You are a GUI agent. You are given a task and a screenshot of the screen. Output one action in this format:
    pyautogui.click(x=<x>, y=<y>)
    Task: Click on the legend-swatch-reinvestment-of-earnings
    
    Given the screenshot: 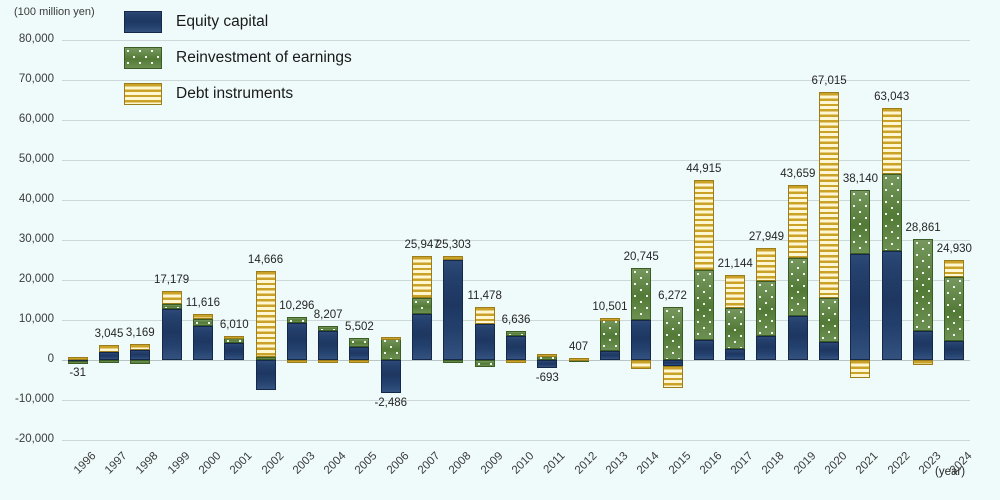 What is the action you would take?
    pyautogui.click(x=143, y=58)
    